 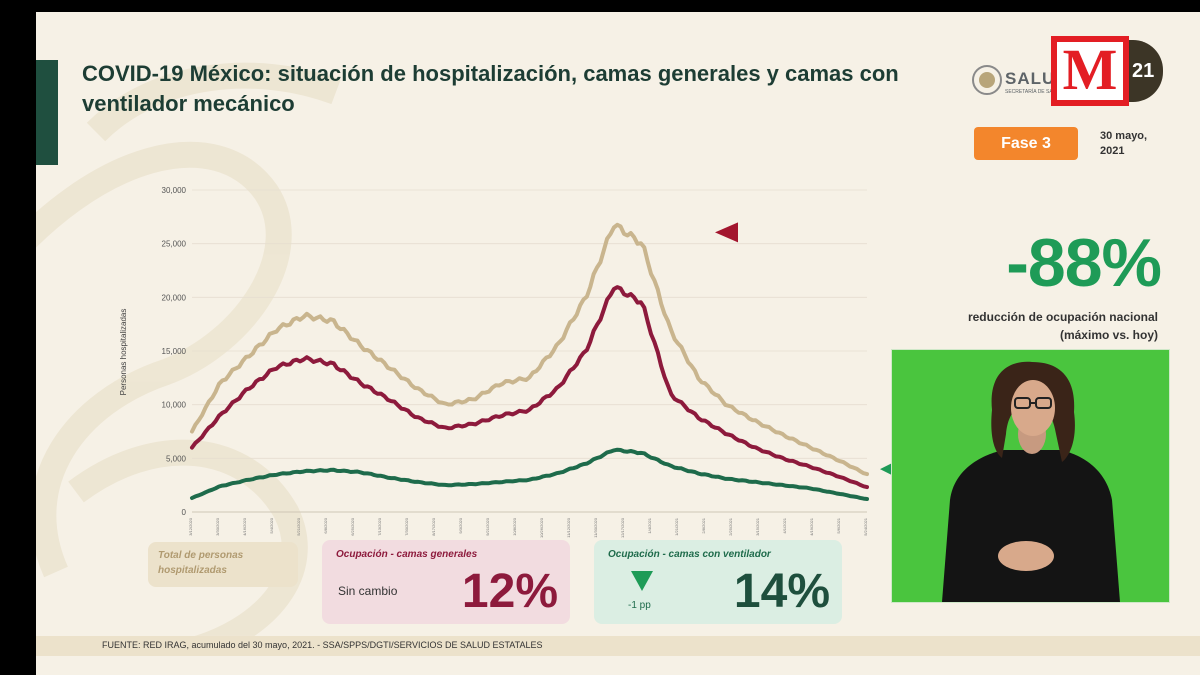 What do you see at coordinates (407, 554) in the screenshot?
I see `general-beds-title: Ocupación - camas generales` at bounding box center [407, 554].